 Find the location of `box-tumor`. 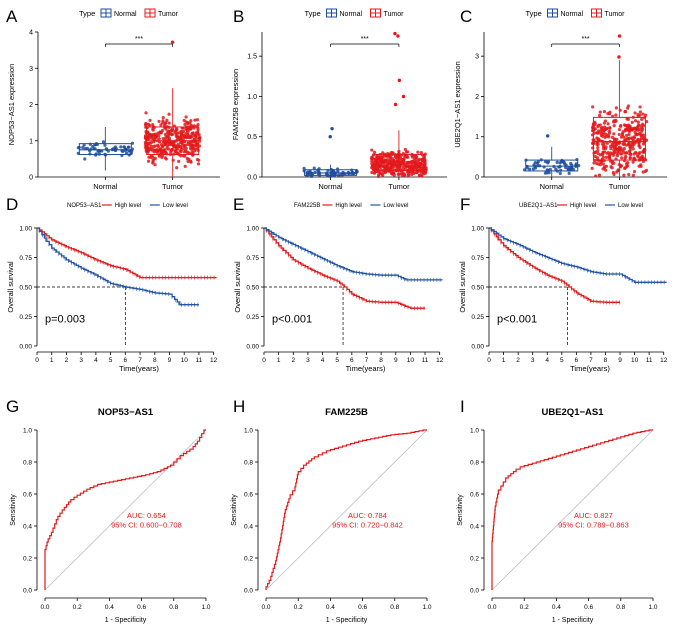

box-tumor is located at coordinates (619, 138).